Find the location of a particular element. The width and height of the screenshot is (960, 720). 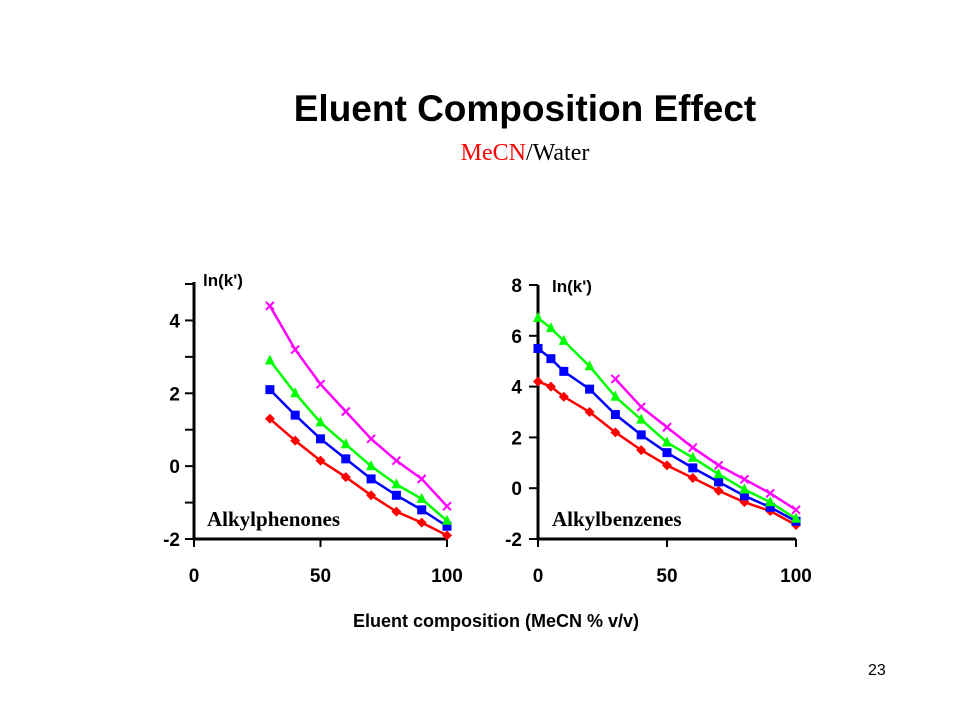

y-tick-label: 8 is located at coordinates (516, 286).